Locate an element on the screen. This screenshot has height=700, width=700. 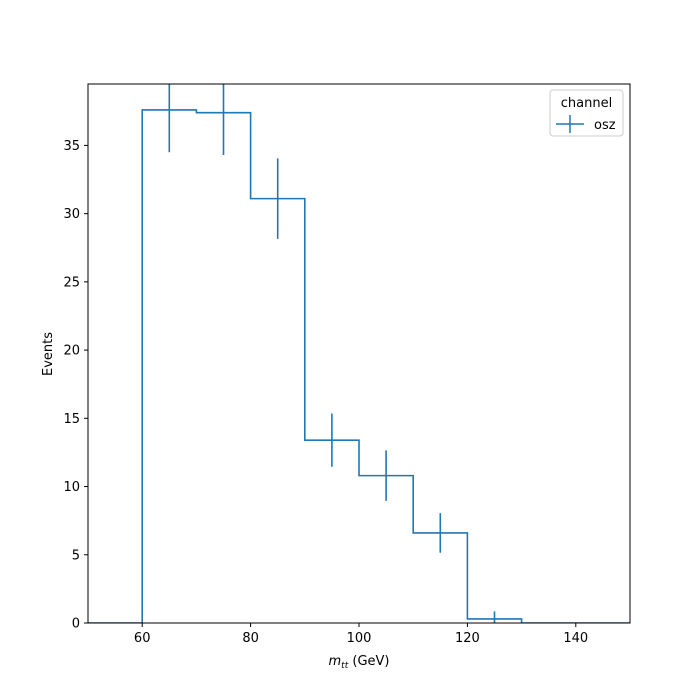
y-tick-label: 35 is located at coordinates (71, 146).